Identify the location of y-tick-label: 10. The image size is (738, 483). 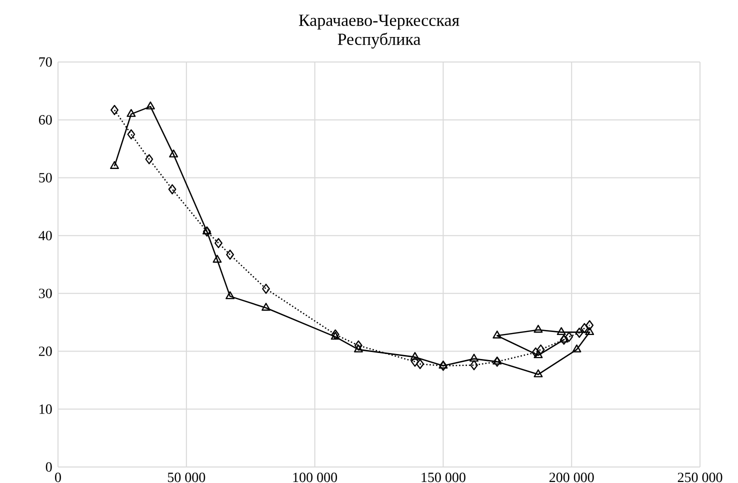
(46, 409).